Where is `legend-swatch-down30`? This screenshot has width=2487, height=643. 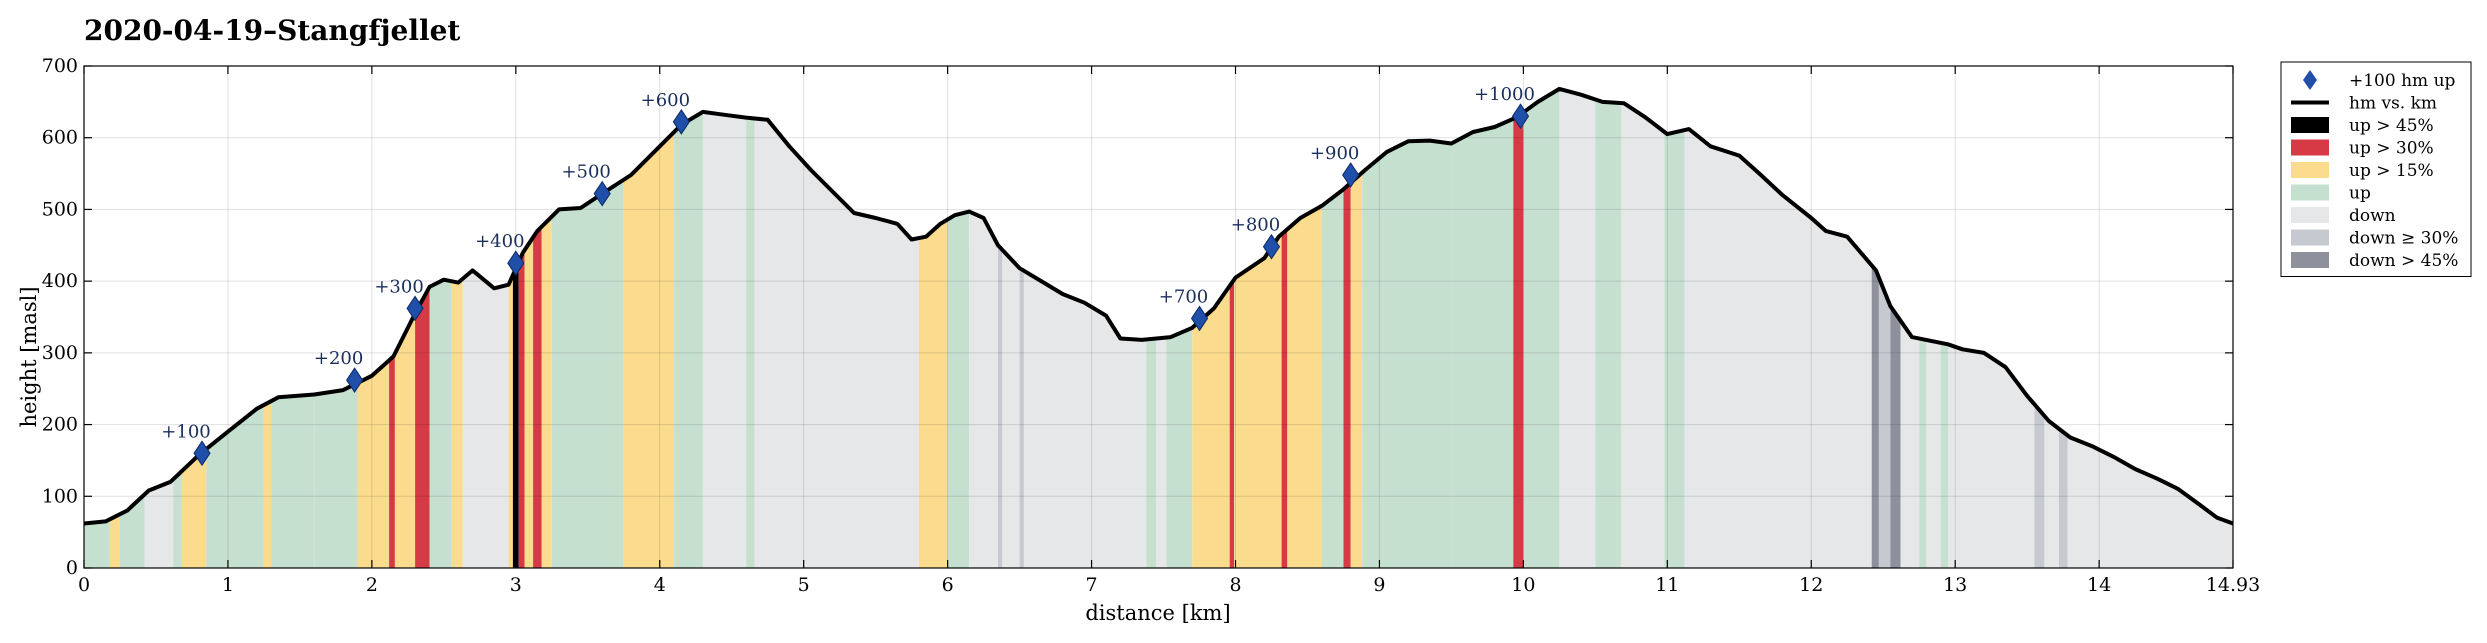
legend-swatch-down30 is located at coordinates (2310, 237).